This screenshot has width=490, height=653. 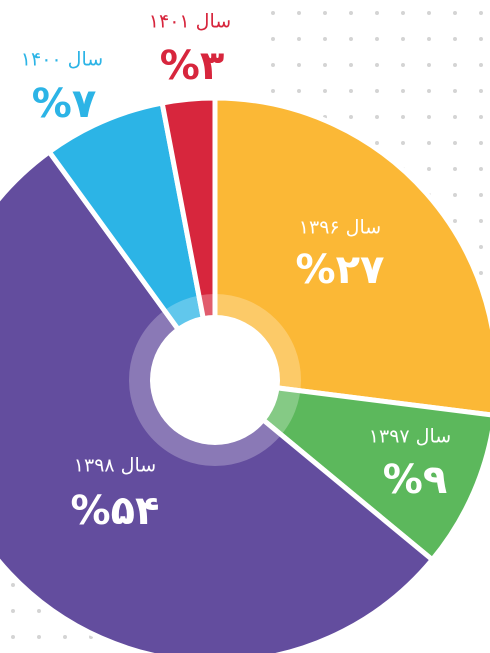 I want to click on slice-value-label: %۳, so click(x=192, y=66).